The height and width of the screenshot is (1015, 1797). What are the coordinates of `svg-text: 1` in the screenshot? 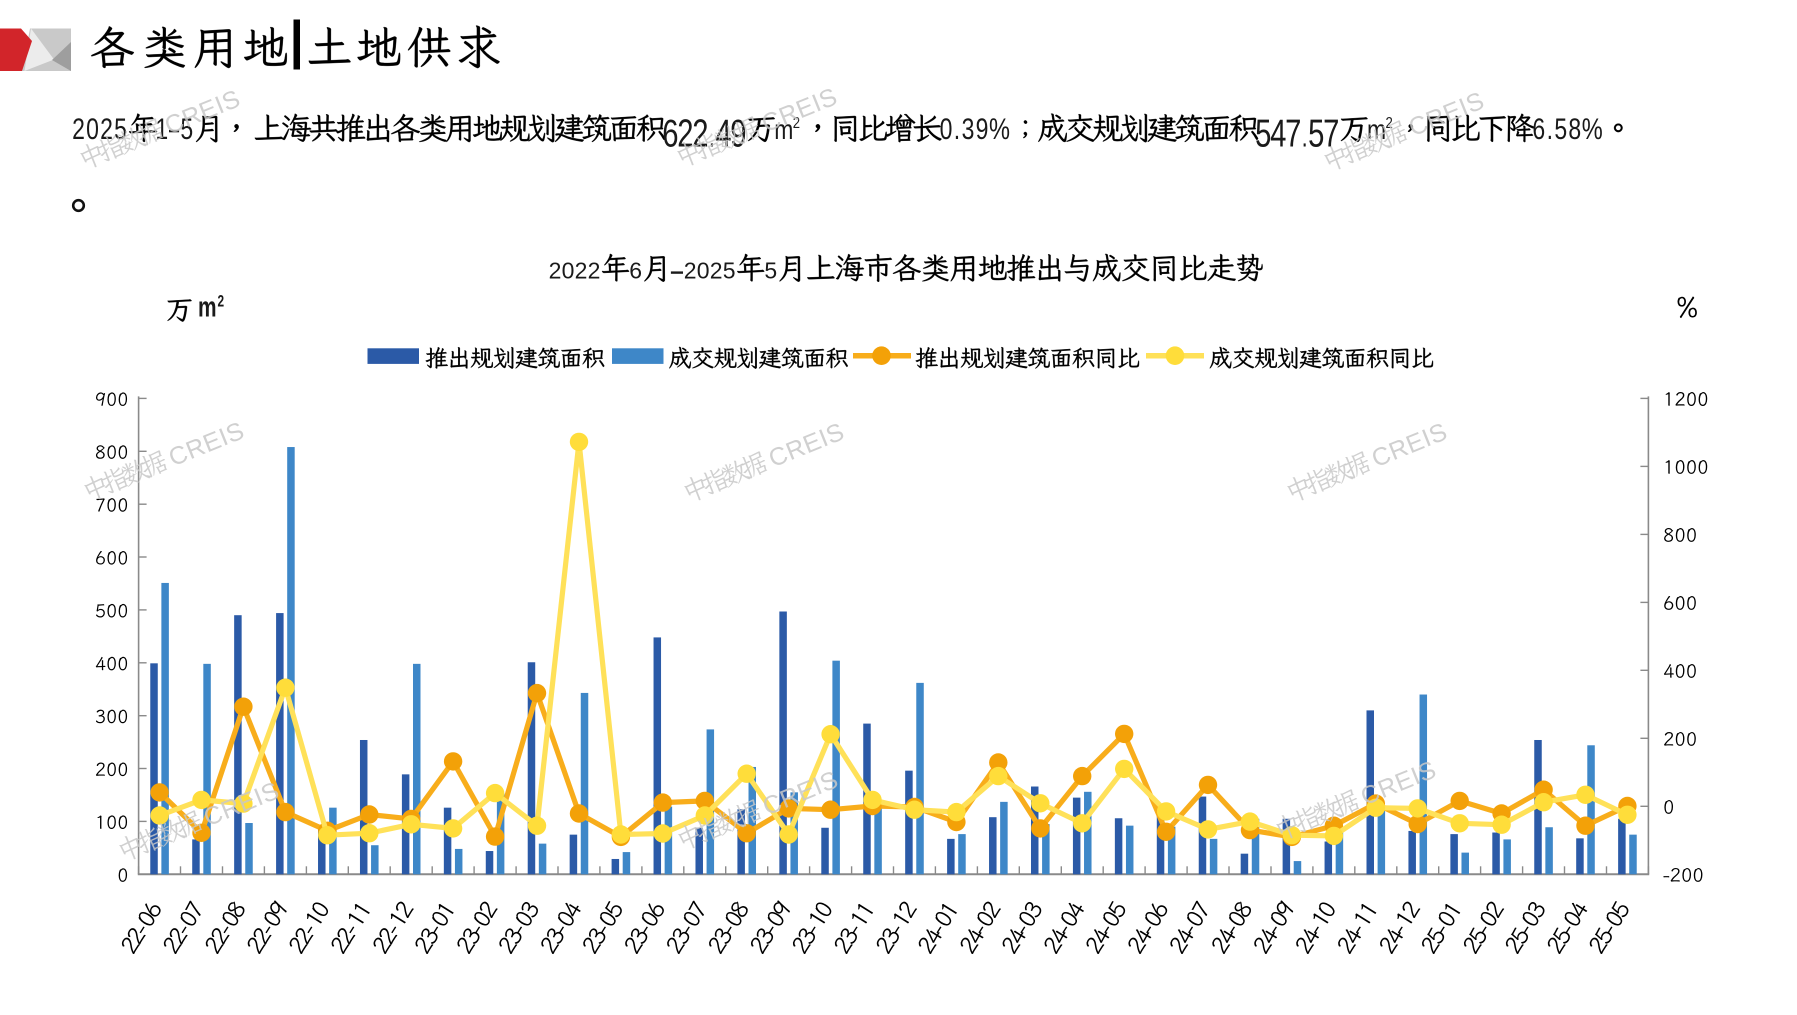 It's located at (161, 128).